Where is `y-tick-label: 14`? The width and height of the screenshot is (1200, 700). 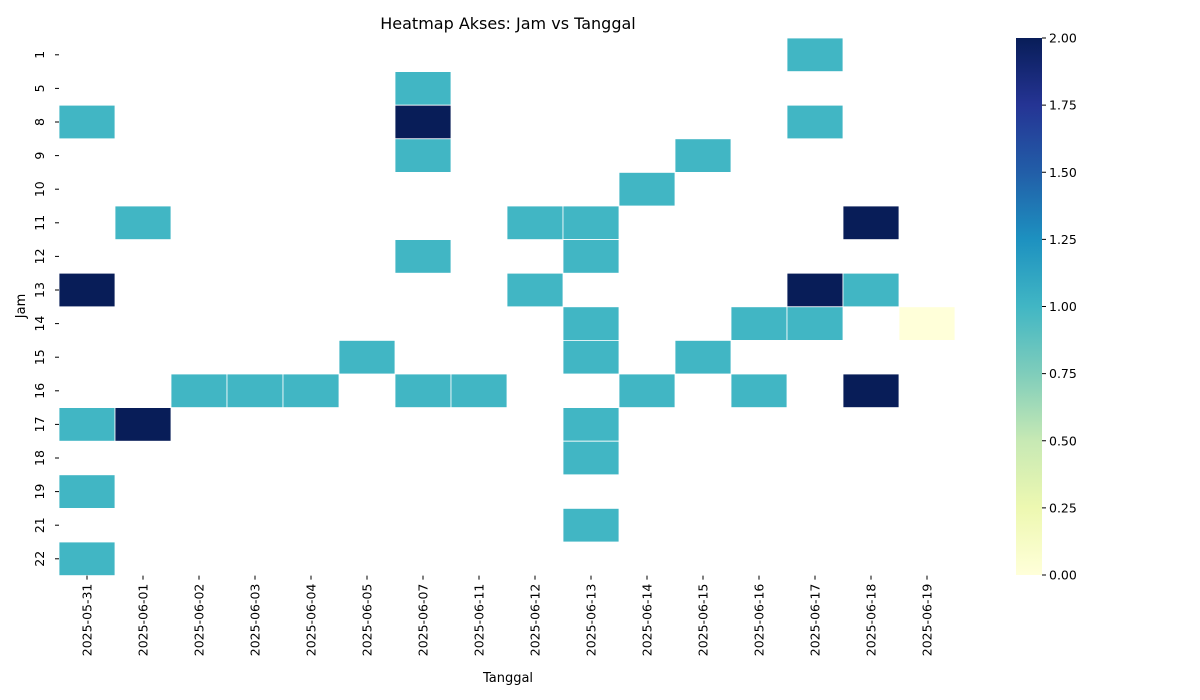 y-tick-label: 14 is located at coordinates (39, 324).